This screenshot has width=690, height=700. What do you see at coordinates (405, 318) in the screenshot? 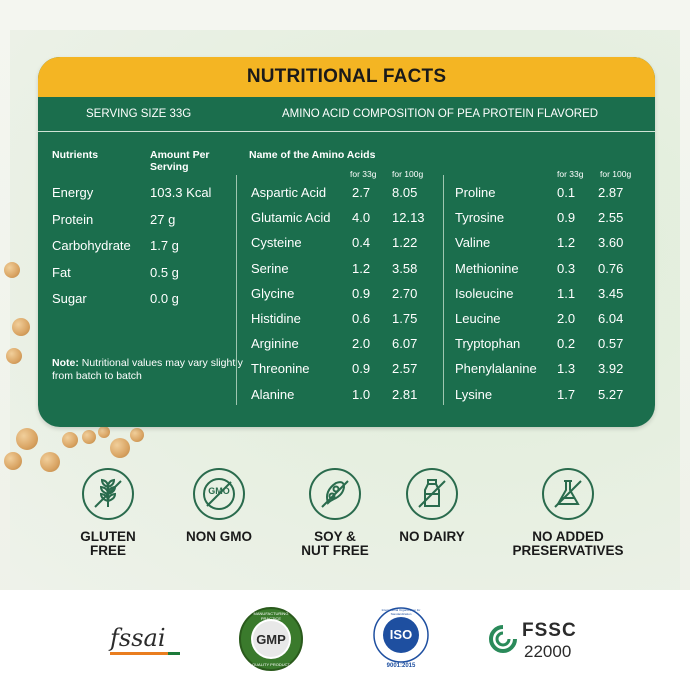
I see `amino-value-100g: 1.75` at bounding box center [405, 318].